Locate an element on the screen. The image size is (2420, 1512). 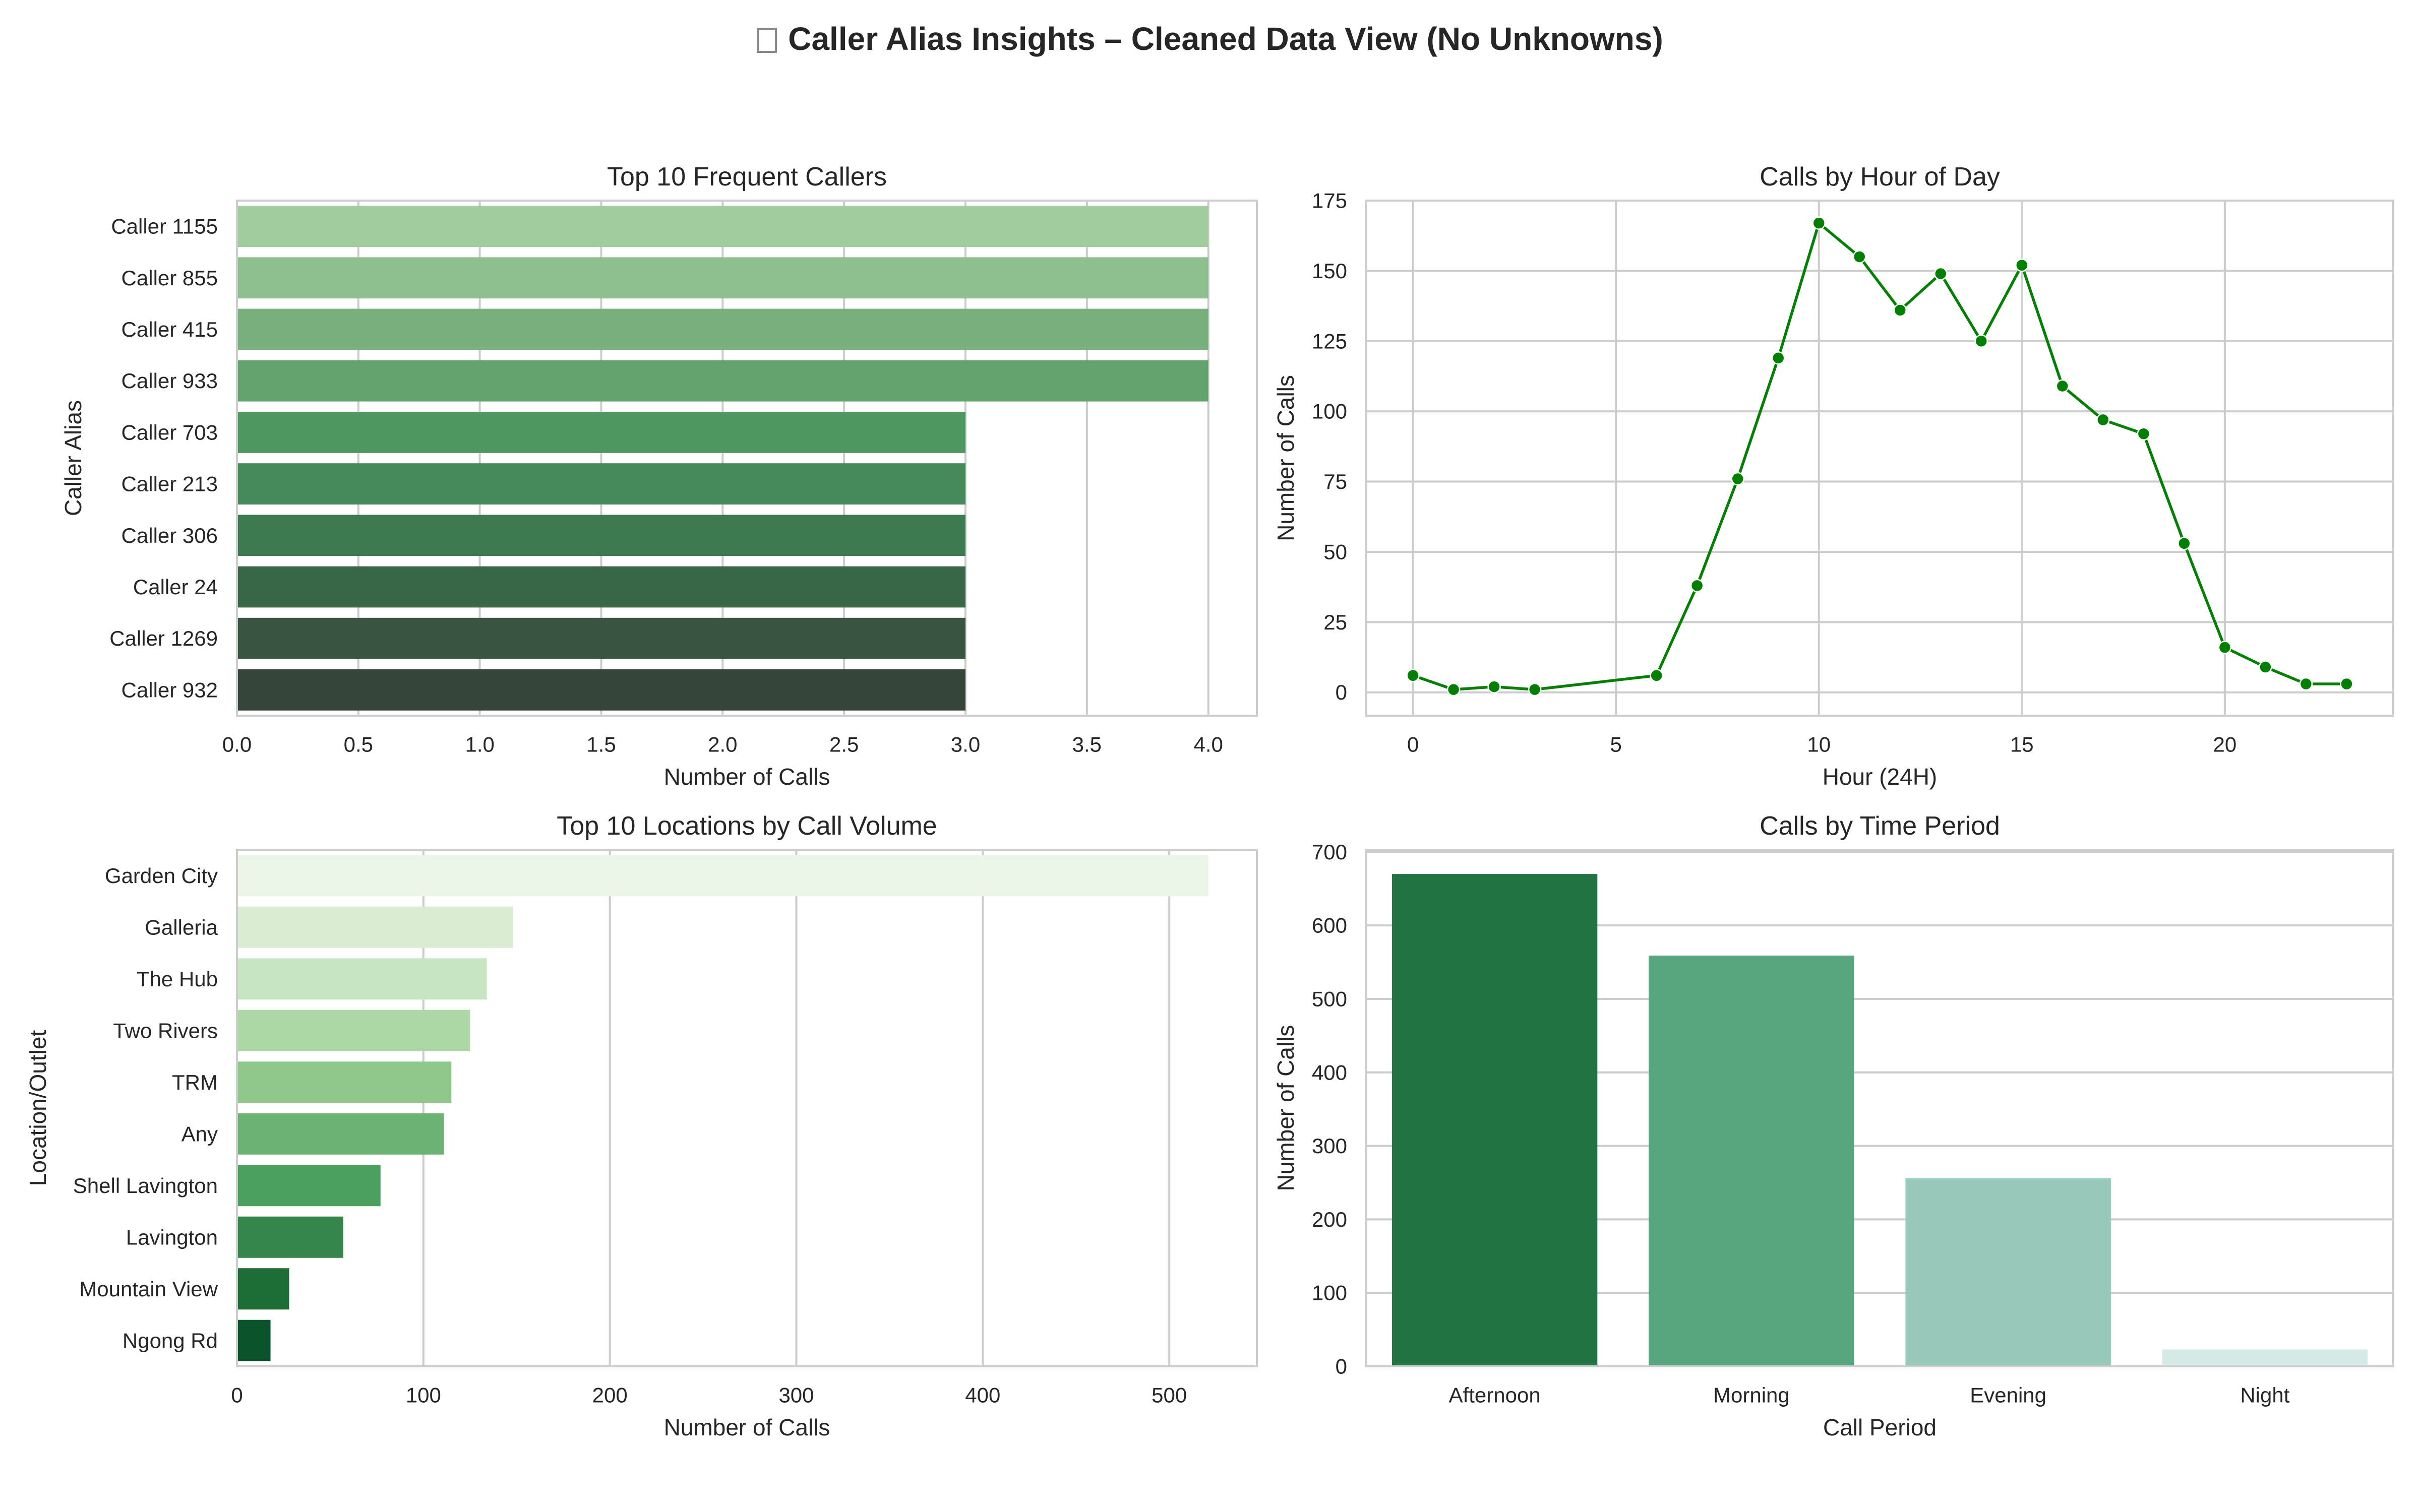
missing-glyph-icon is located at coordinates (767, 40).